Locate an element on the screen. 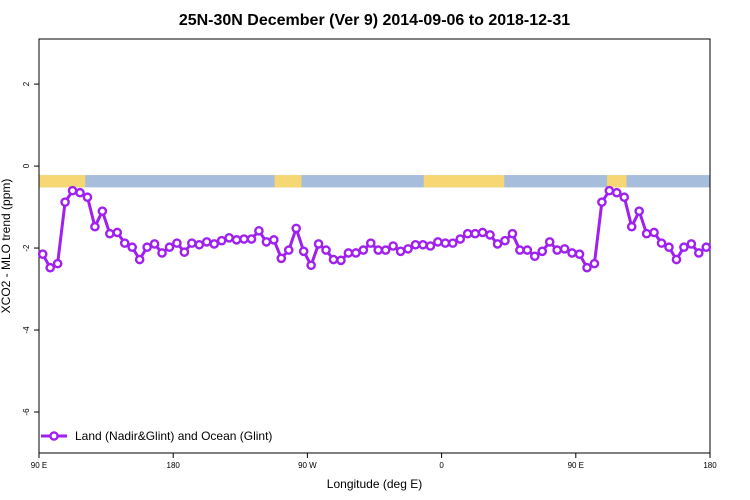 This screenshot has width=750, height=500. ocean-strip is located at coordinates (374, 181).